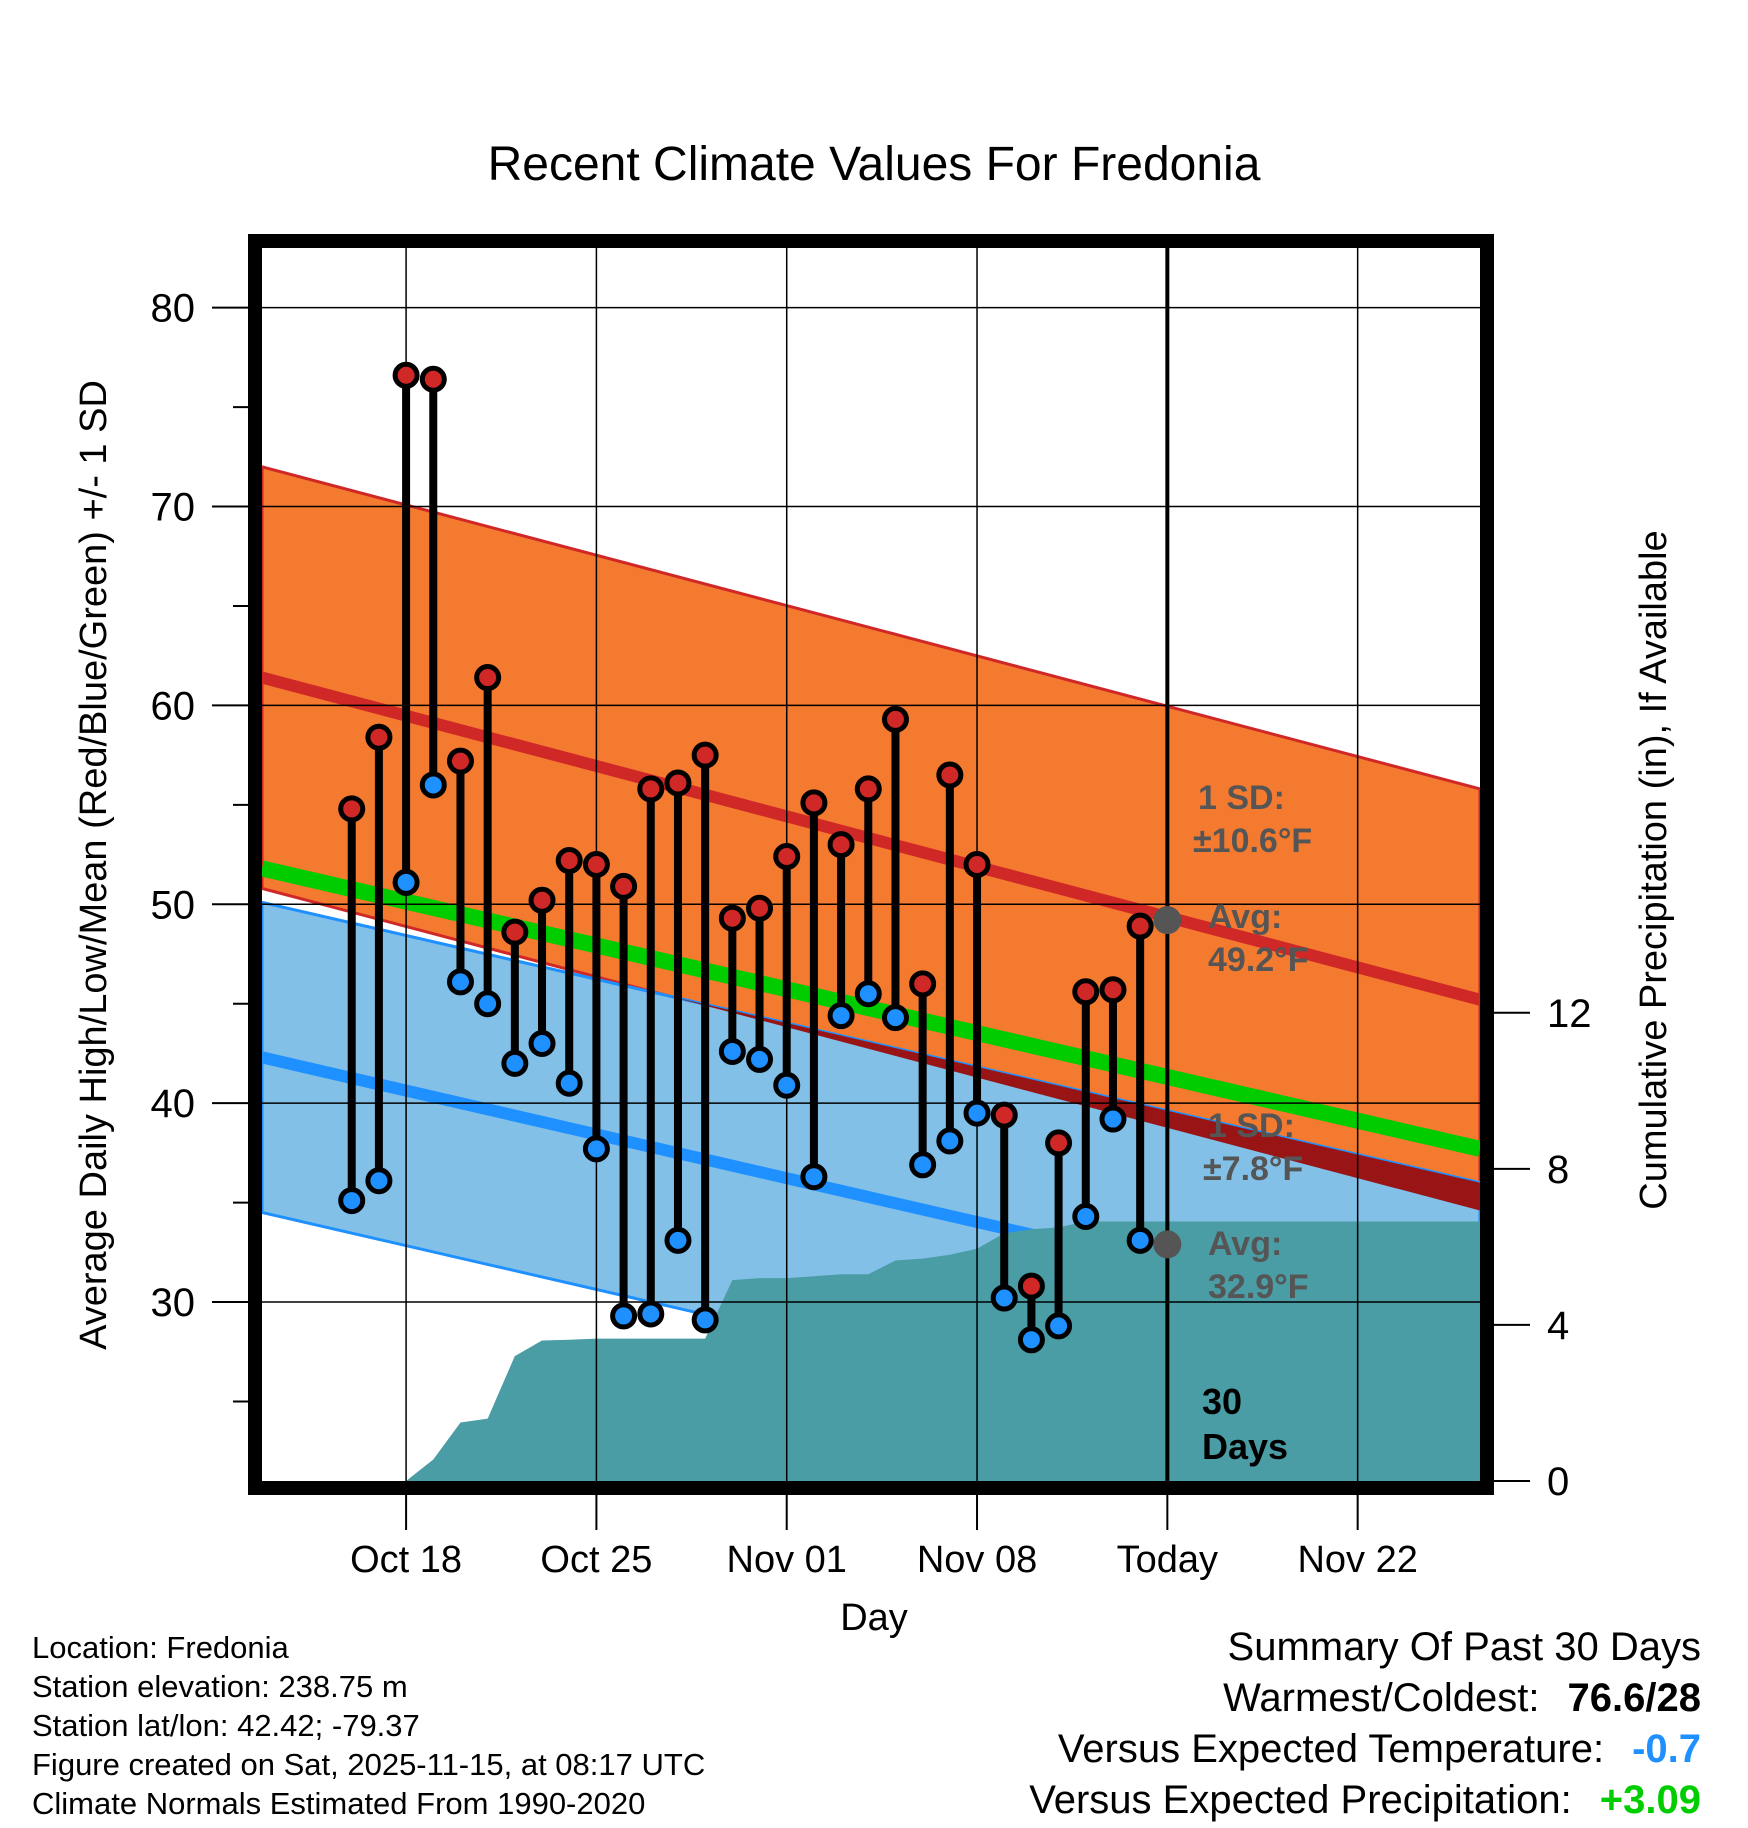 Image resolution: width=1748 pixels, height=1828 pixels. I want to click on normal-mean-line, so click(871, 1008).